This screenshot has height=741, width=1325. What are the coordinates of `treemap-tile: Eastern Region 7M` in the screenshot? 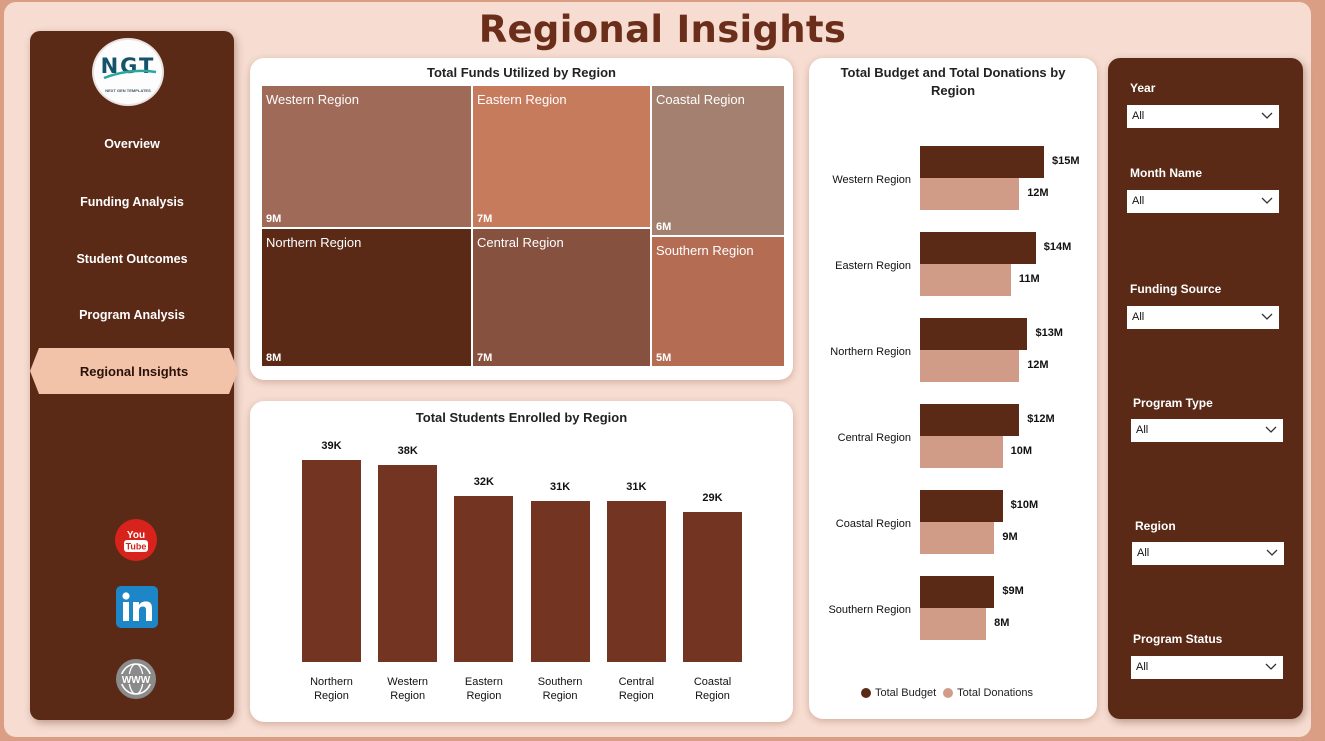 It's located at (561, 156).